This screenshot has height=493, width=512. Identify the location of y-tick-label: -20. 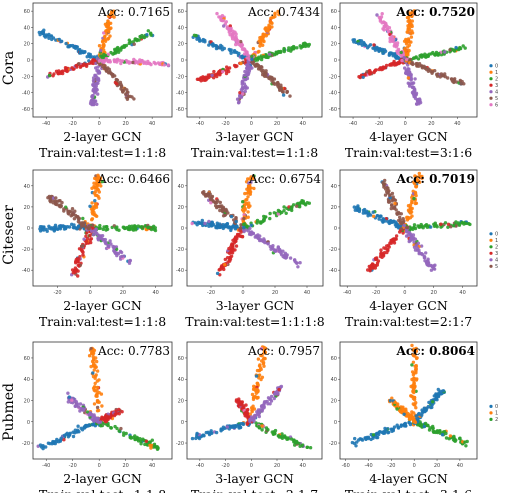
(333, 250).